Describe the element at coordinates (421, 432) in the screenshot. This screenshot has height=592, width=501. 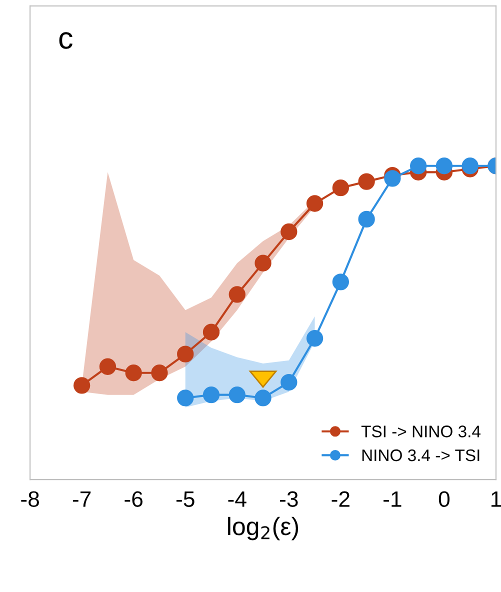
I see `legend-label: TSI -> NINO 3.4` at that location.